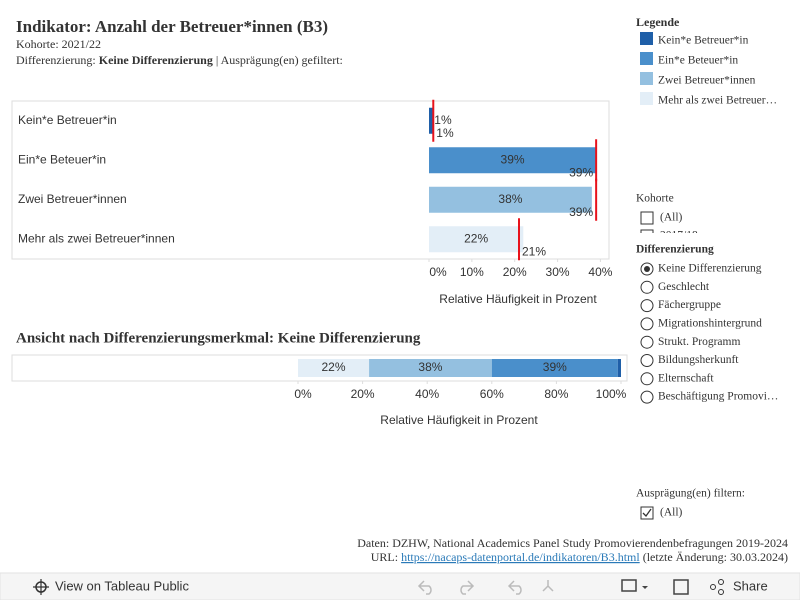  I want to click on legend-label: Zwei Betreuer*innen, so click(707, 81).